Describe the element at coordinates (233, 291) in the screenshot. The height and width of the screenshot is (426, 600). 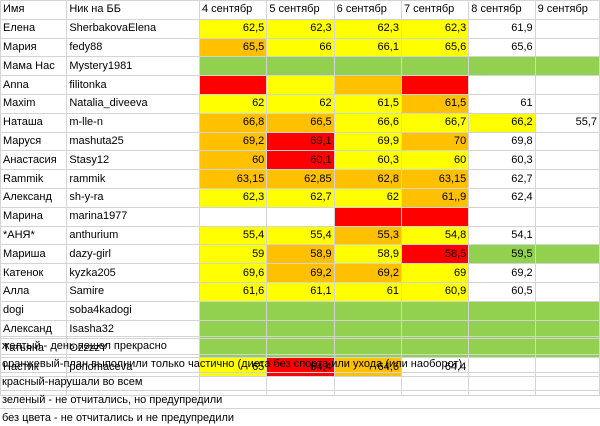
I see `weight-cell: 61,6` at that location.